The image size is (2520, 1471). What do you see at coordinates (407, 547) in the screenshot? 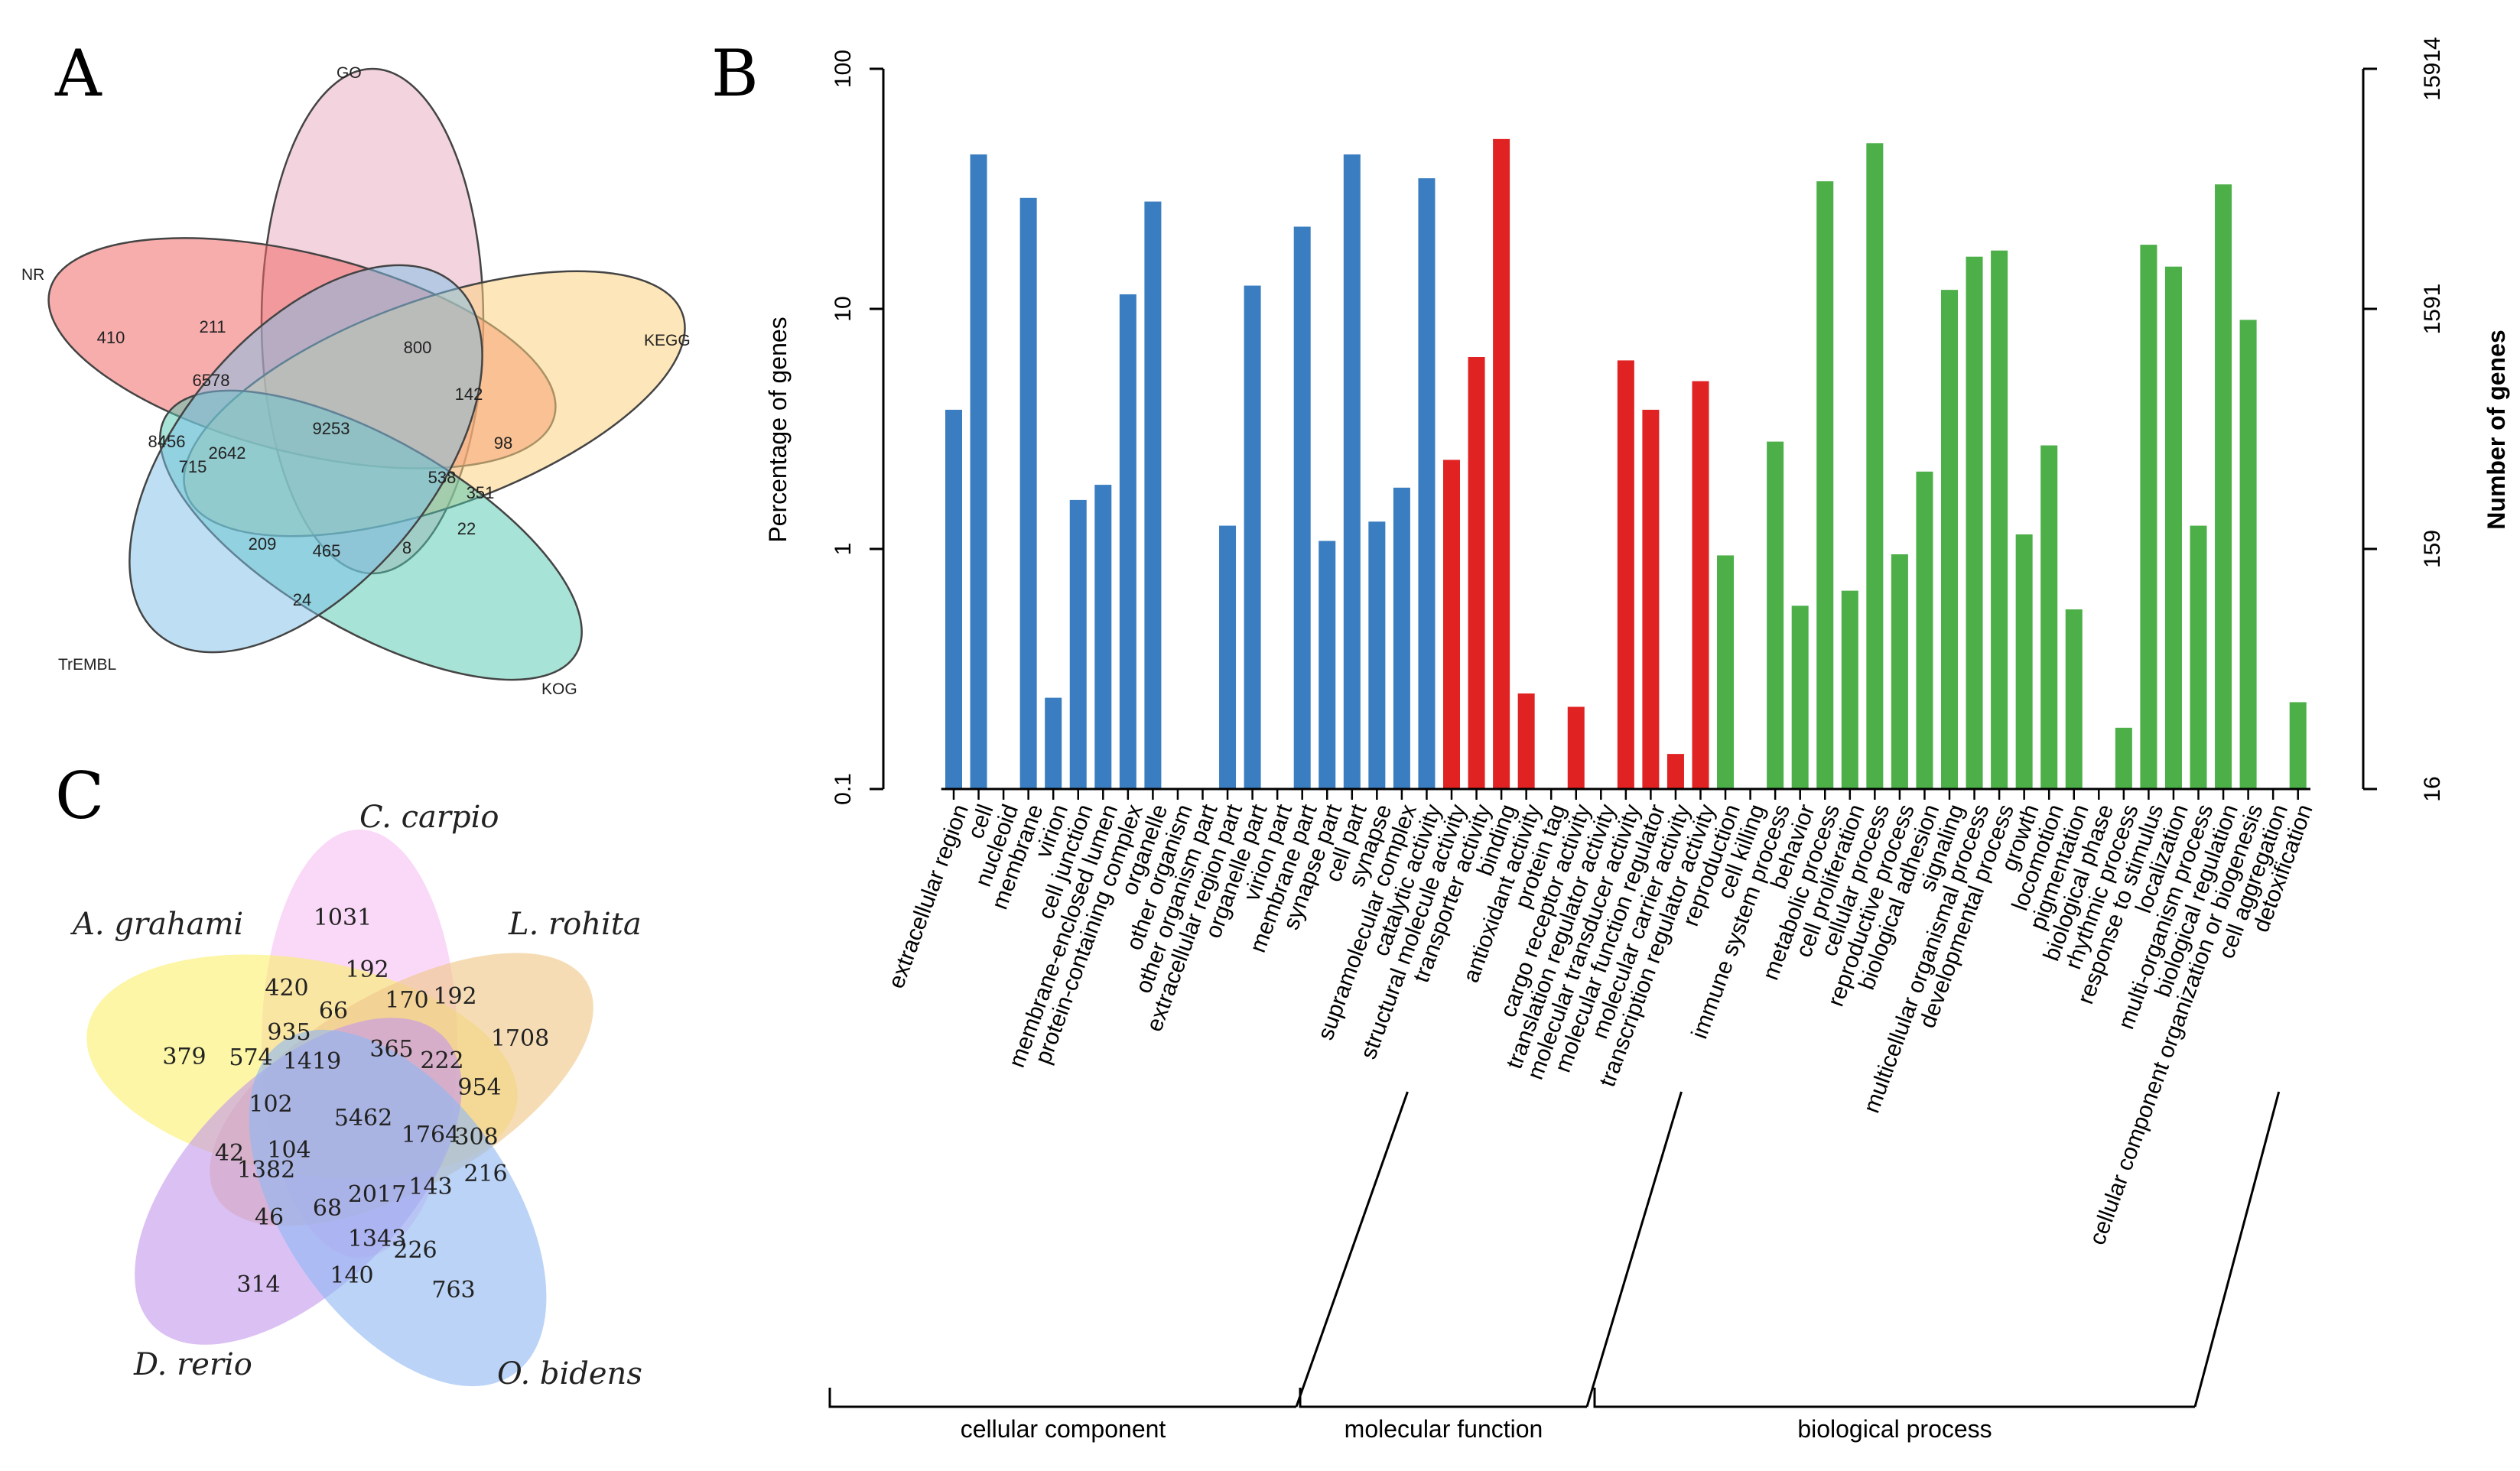
I see `venn-a-count: 8` at bounding box center [407, 547].